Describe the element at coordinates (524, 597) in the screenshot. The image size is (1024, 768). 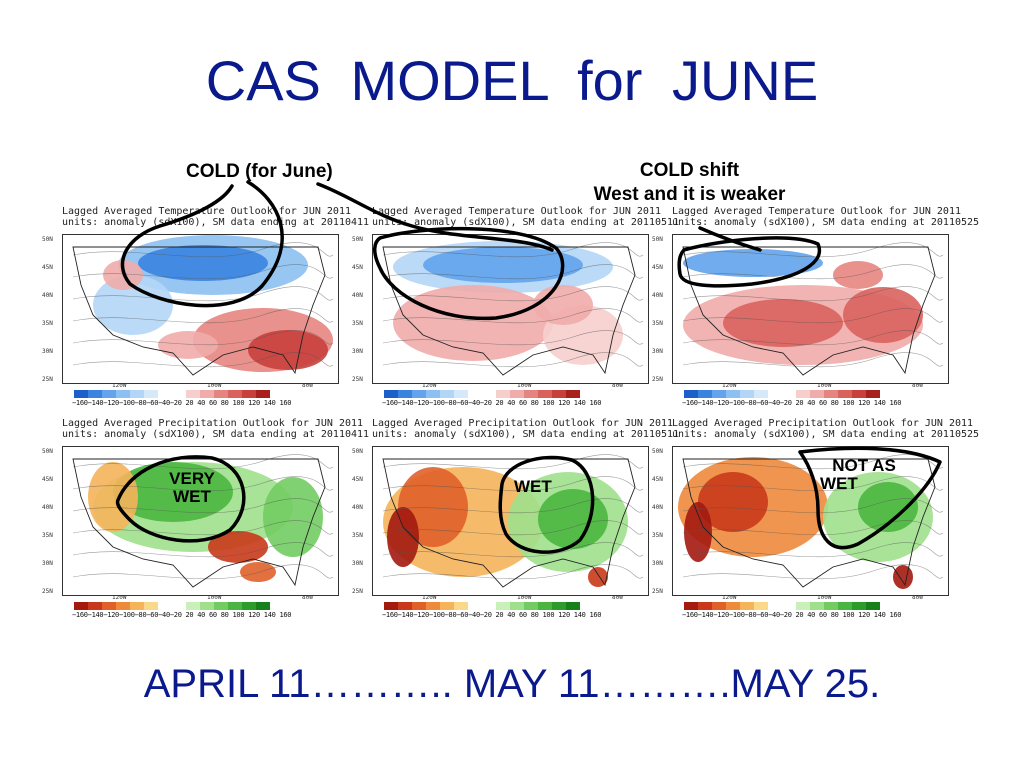
I see `lon-label: 100W` at that location.